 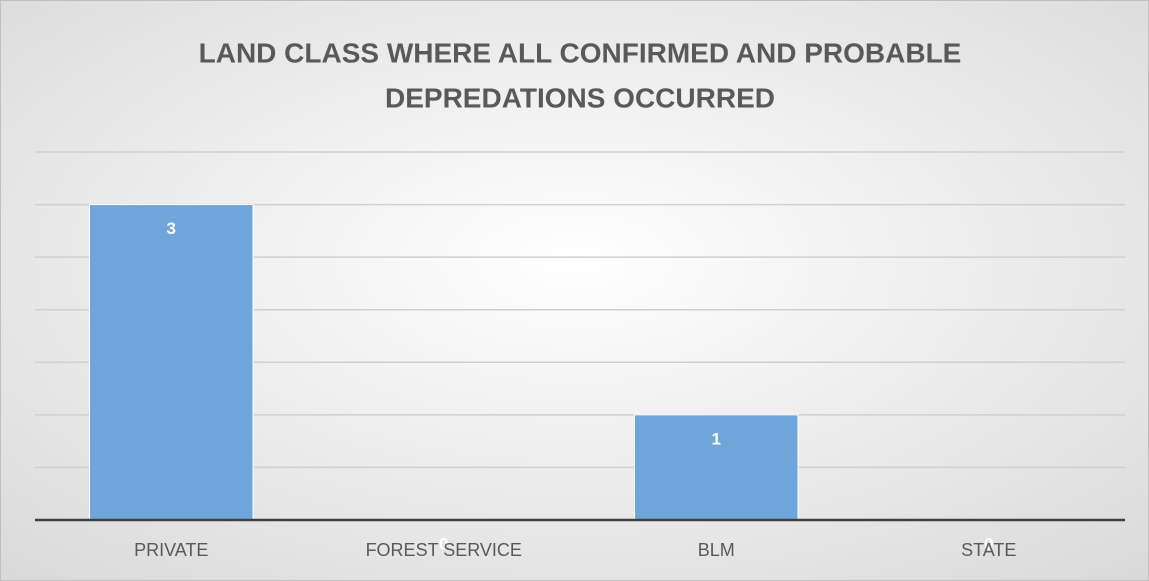 What do you see at coordinates (716, 438) in the screenshot?
I see `data-label: 1` at bounding box center [716, 438].